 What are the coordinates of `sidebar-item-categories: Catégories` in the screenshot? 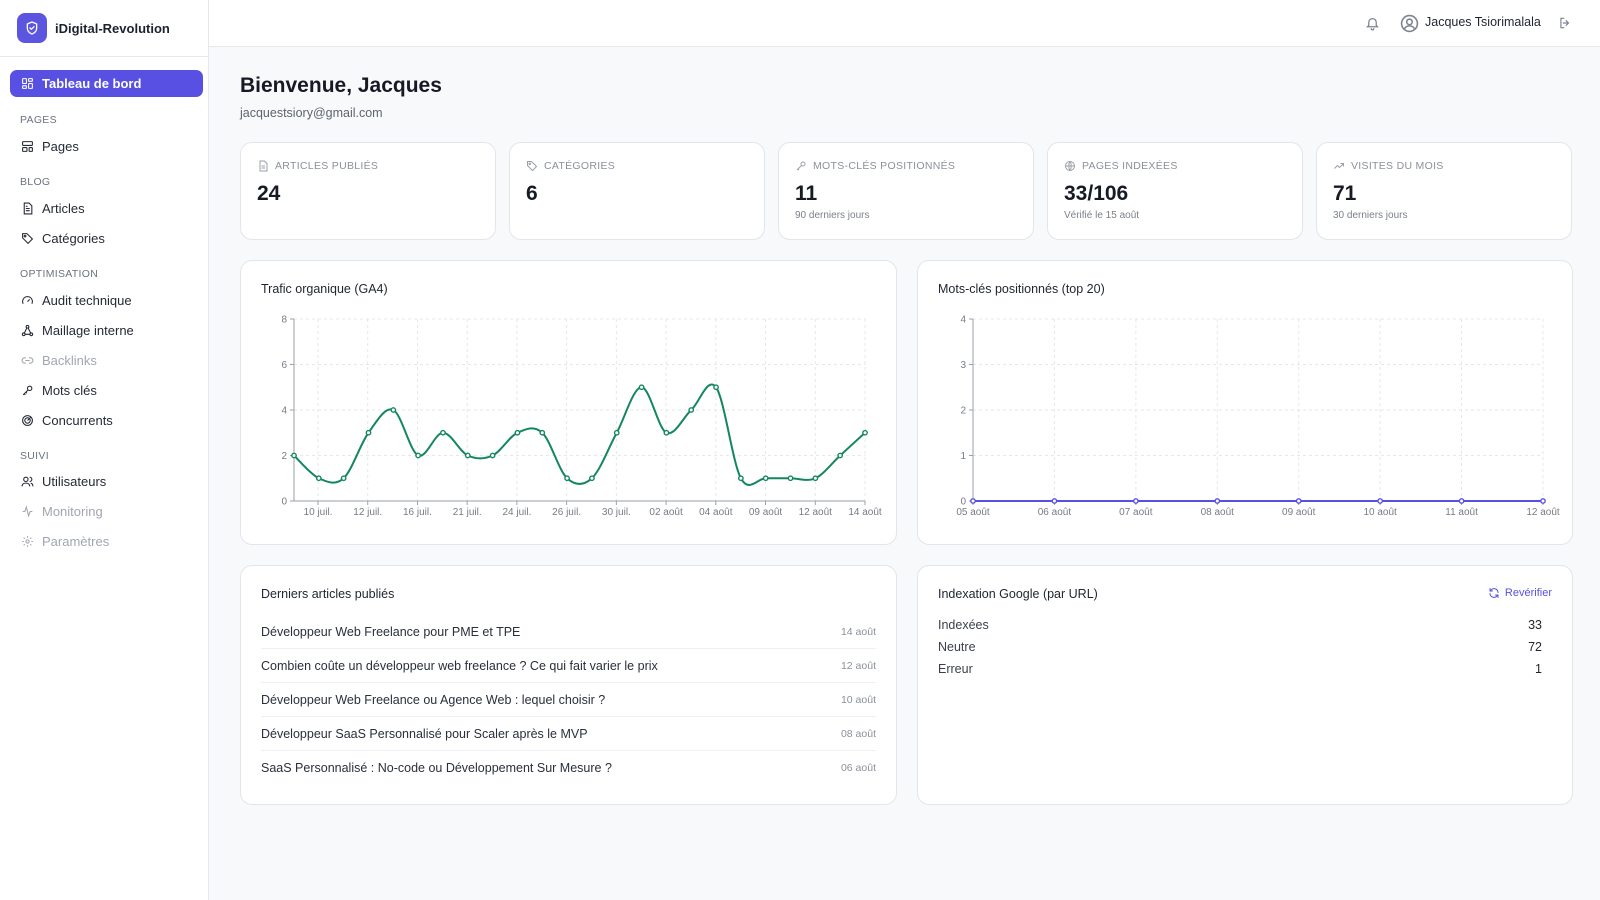 It's located at (110, 238).